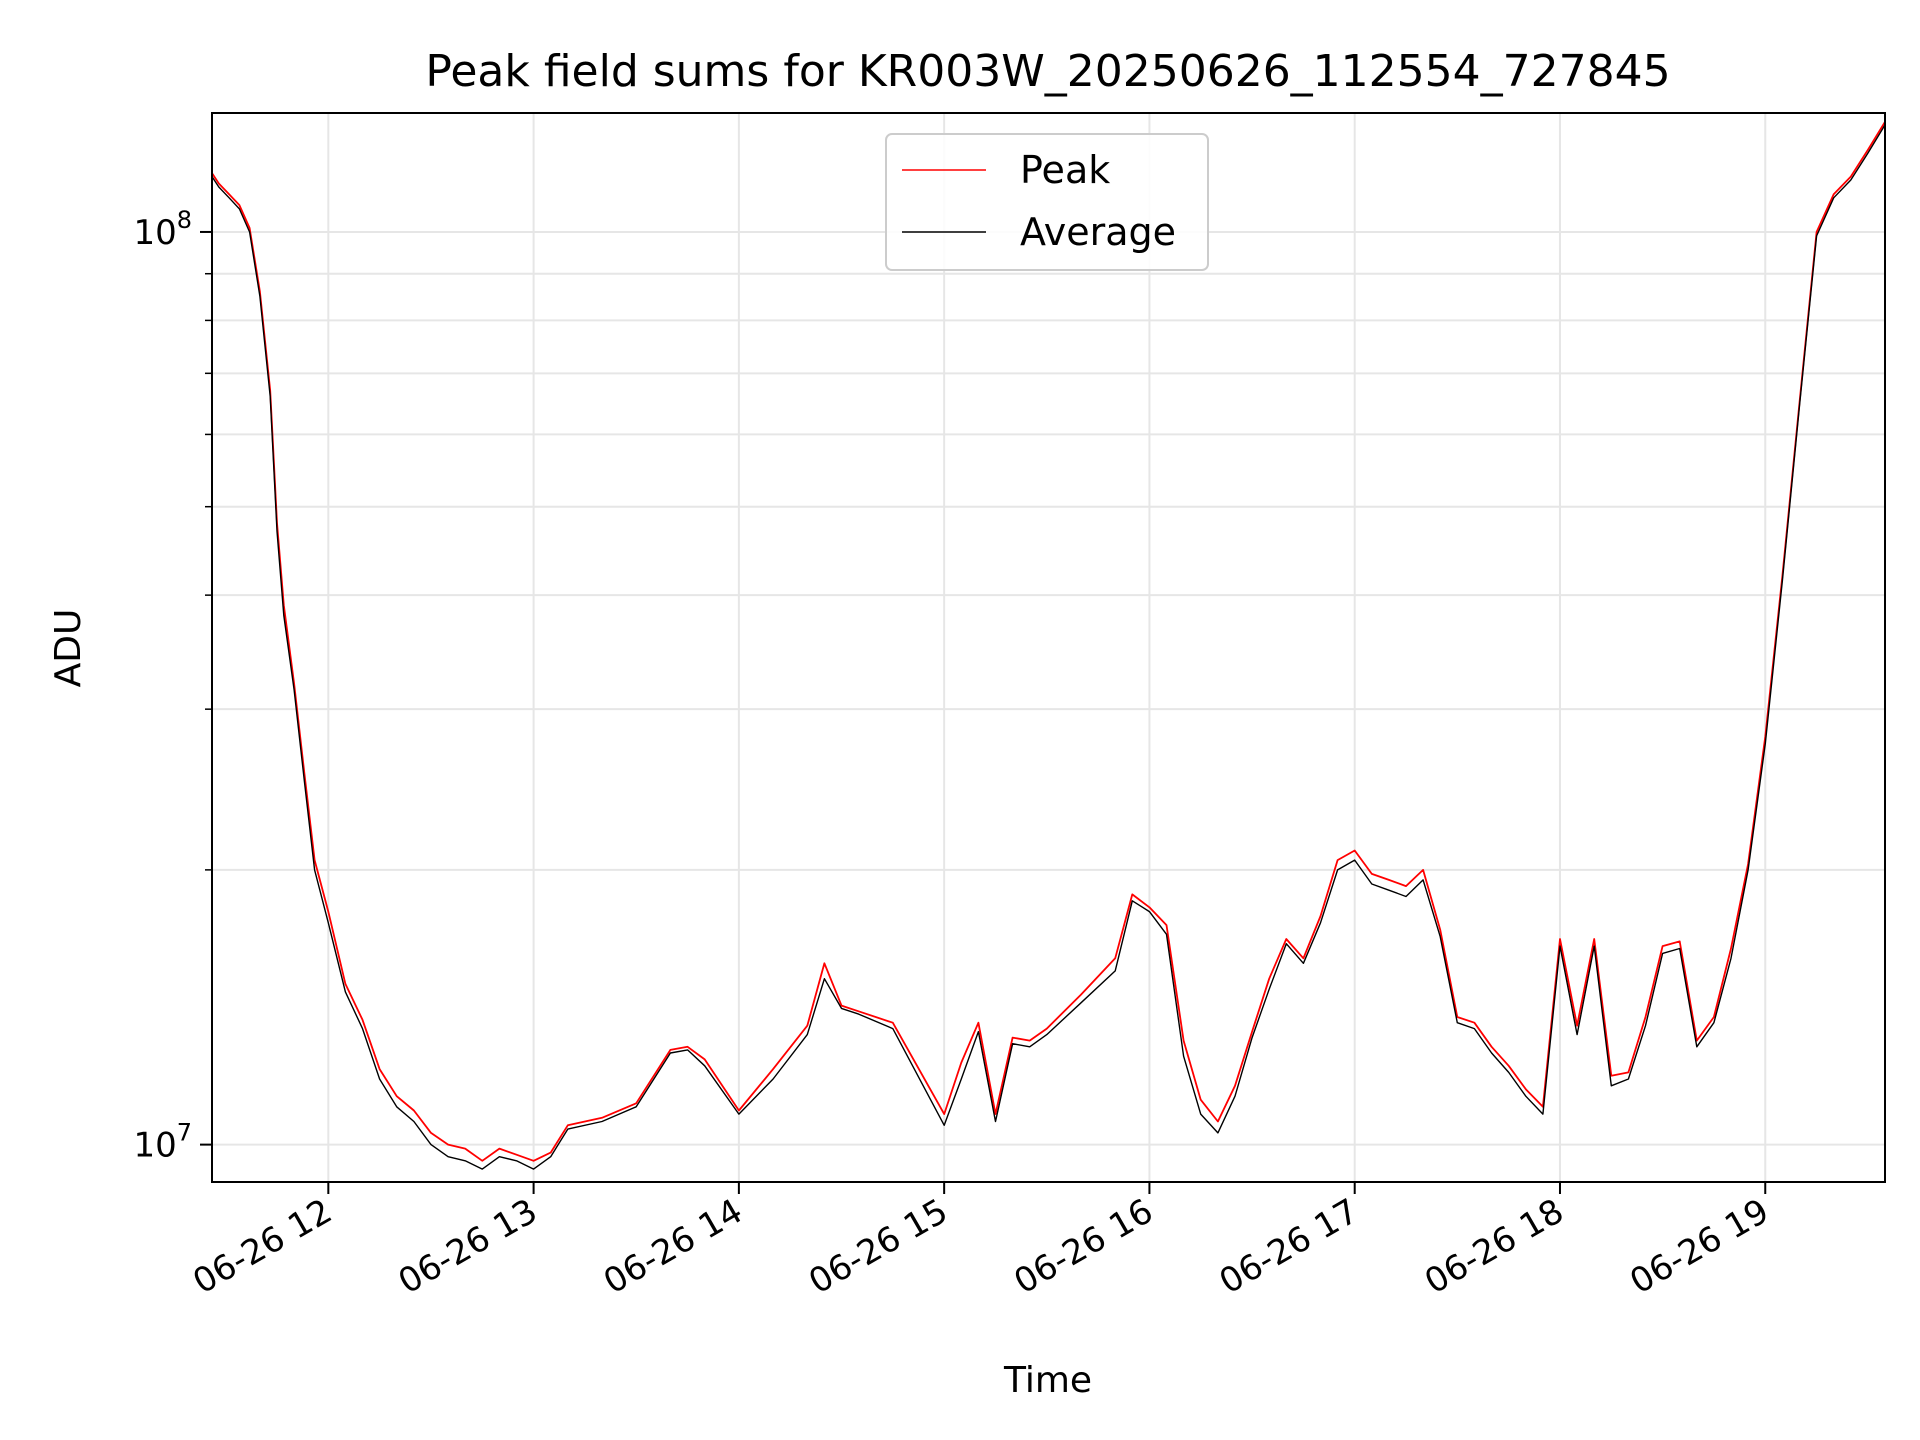 The height and width of the screenshot is (1440, 1920). What do you see at coordinates (68, 648) in the screenshot?
I see `y-axis-label: ADU` at bounding box center [68, 648].